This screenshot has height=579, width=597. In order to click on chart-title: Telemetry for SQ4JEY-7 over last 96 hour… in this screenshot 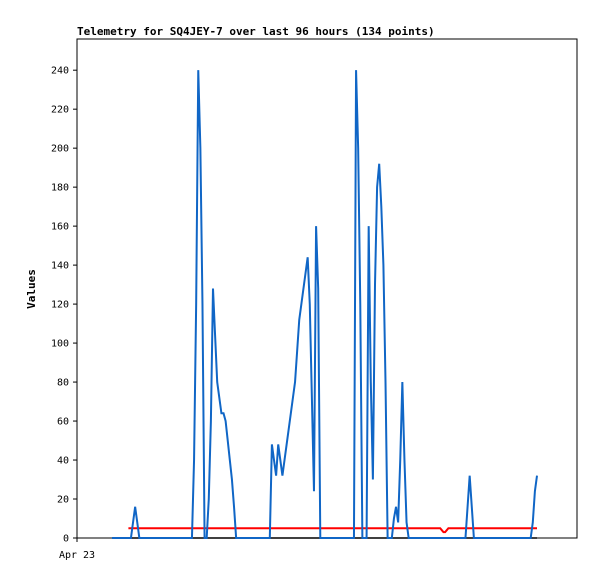, I will do `click(256, 31)`.